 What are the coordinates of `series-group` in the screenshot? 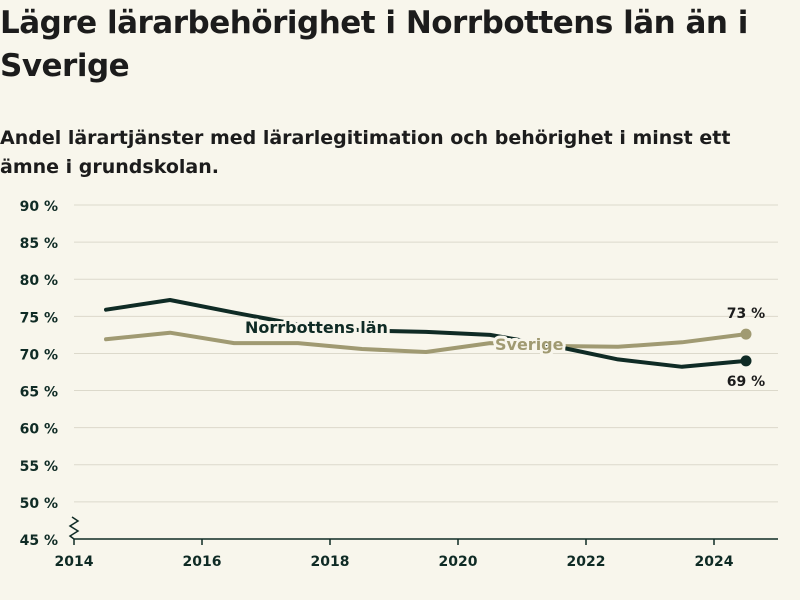 It's located at (428, 333).